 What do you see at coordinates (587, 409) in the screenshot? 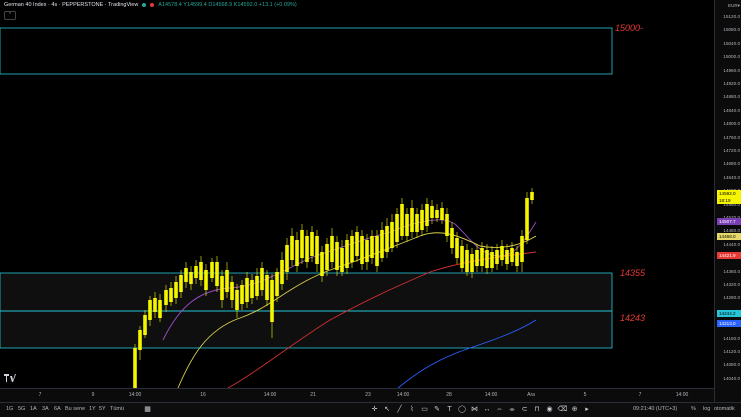
I see `arrow-right-icon: ▸` at bounding box center [587, 409].